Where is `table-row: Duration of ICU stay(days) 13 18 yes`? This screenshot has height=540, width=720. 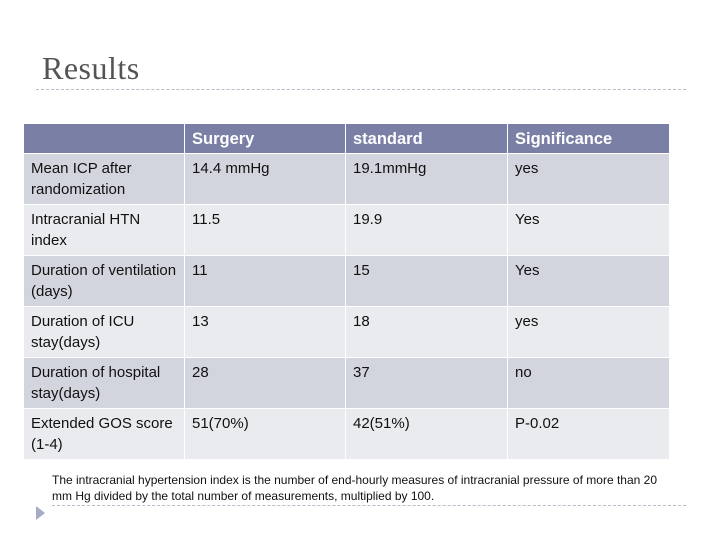 table-row: Duration of ICU stay(days) 13 18 yes is located at coordinates (346, 332).